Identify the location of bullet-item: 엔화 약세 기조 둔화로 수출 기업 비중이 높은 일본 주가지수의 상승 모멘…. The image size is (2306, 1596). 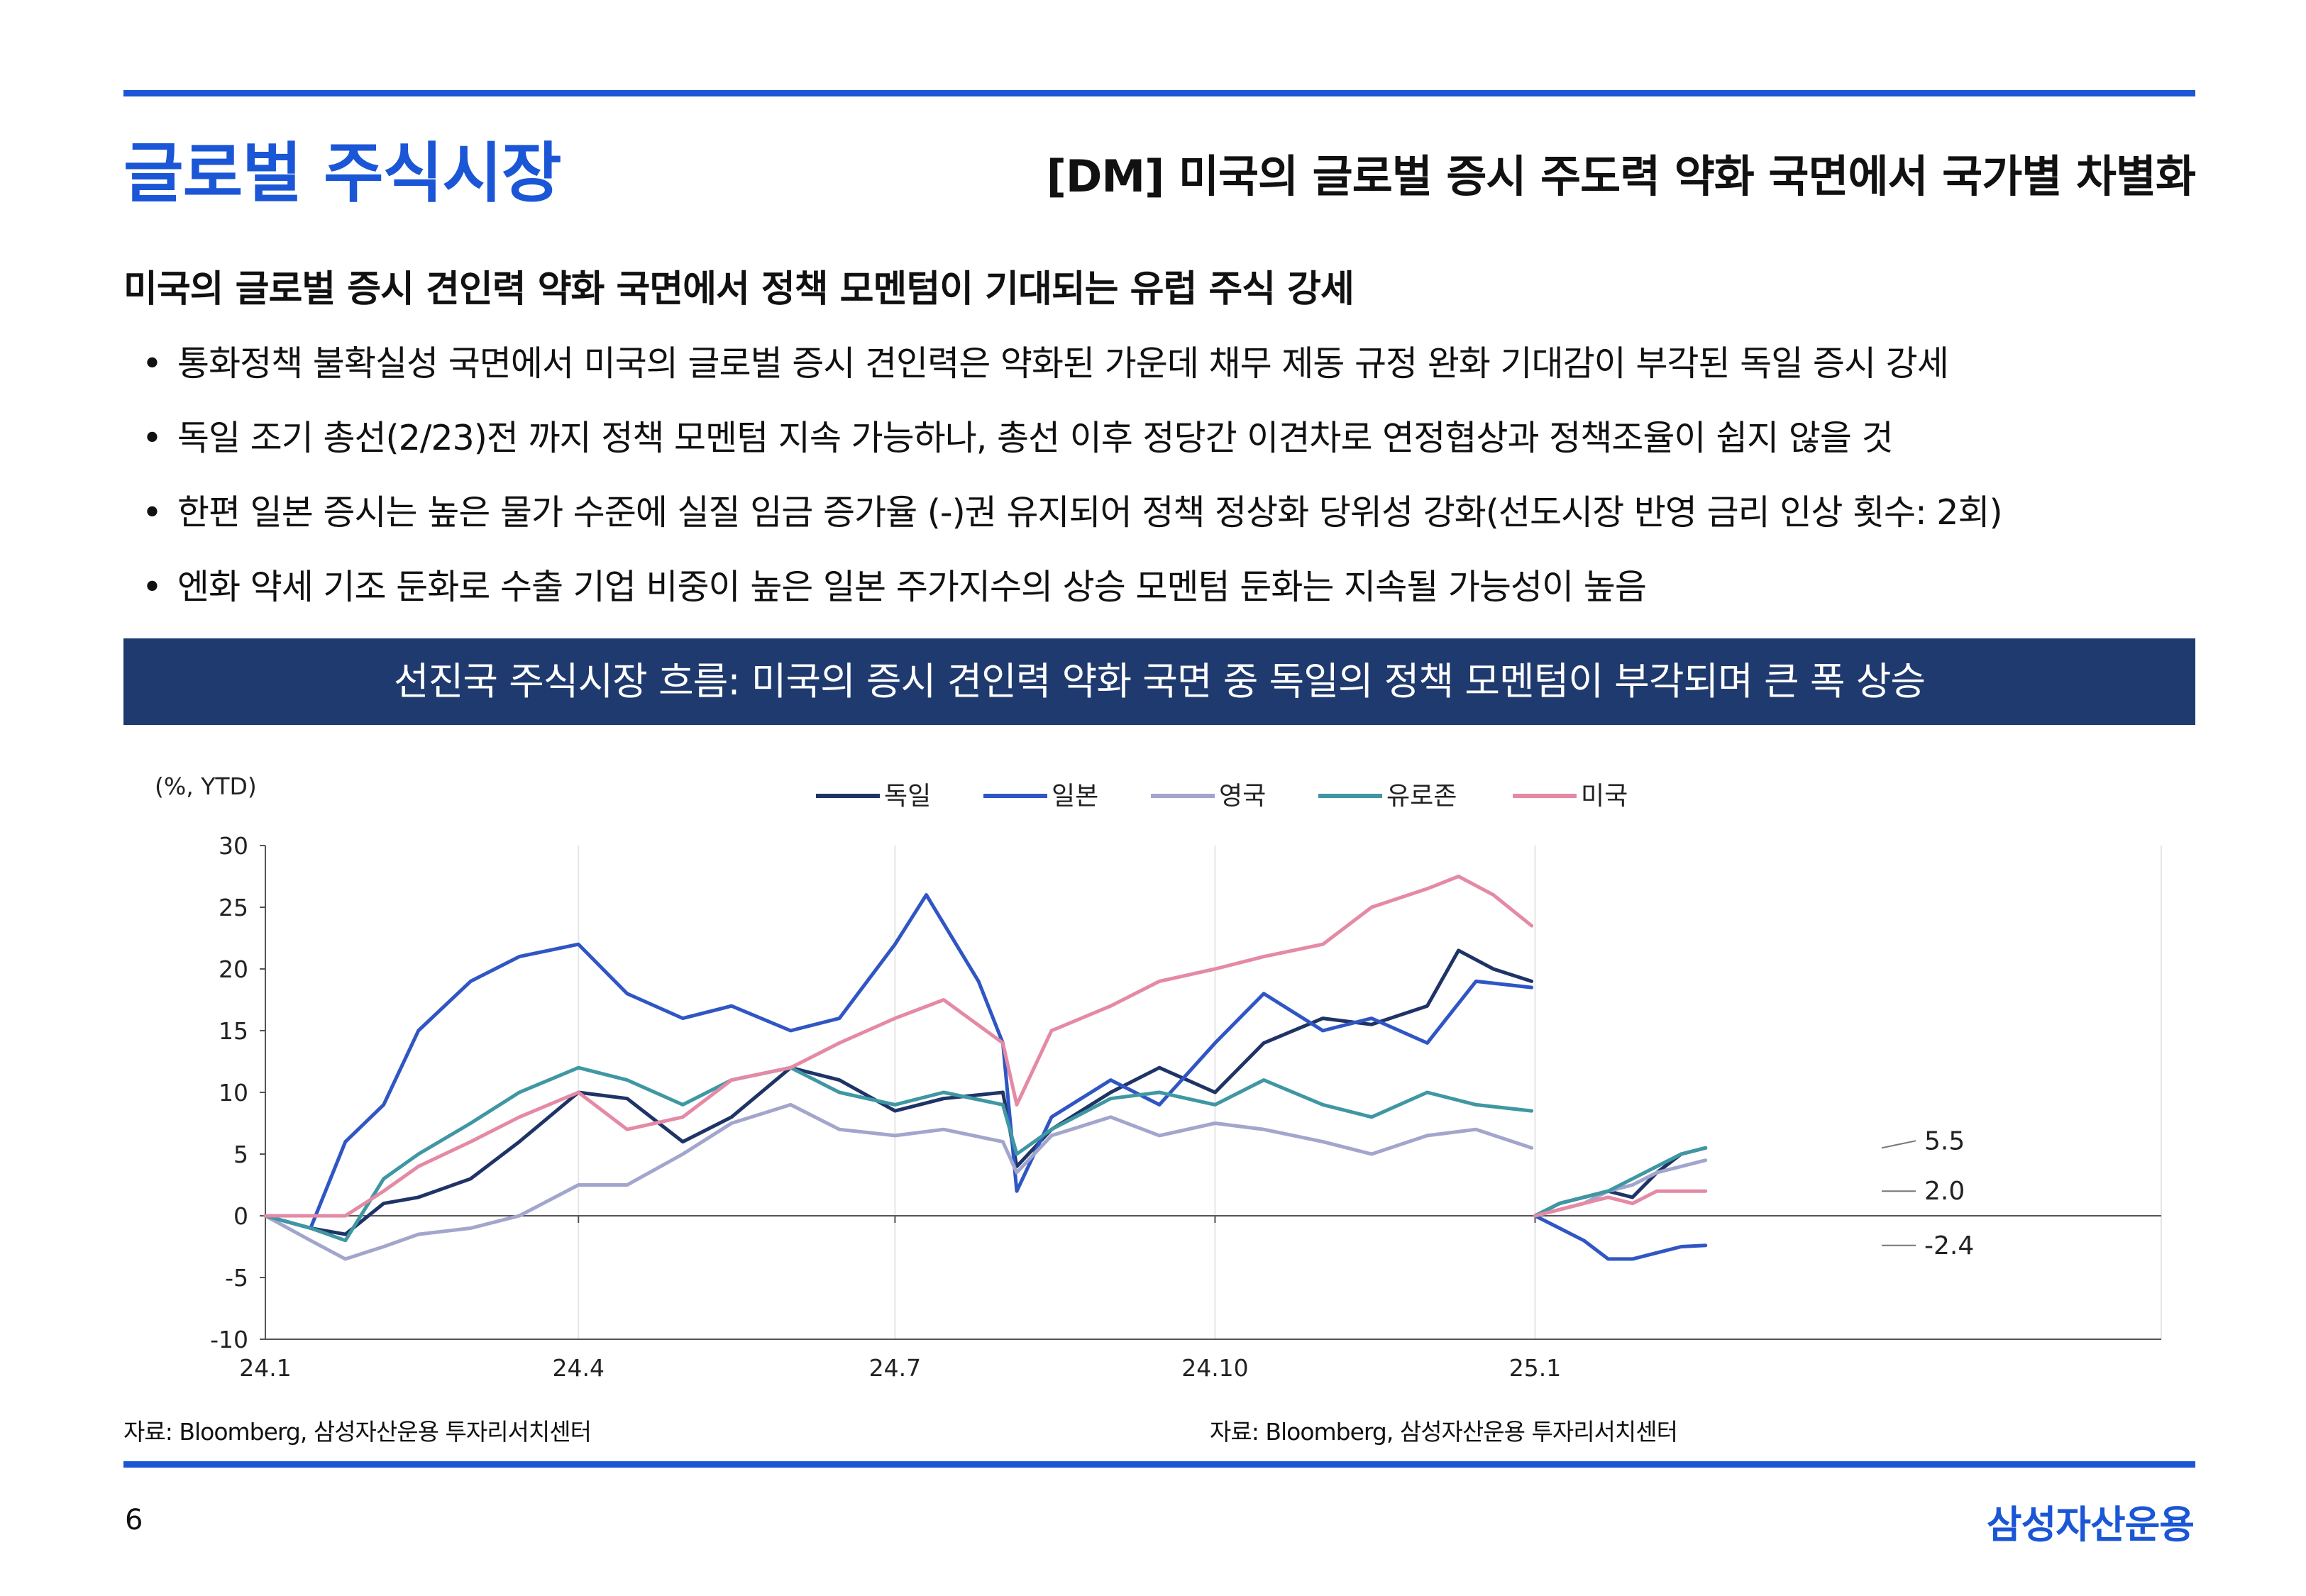
(1072, 587).